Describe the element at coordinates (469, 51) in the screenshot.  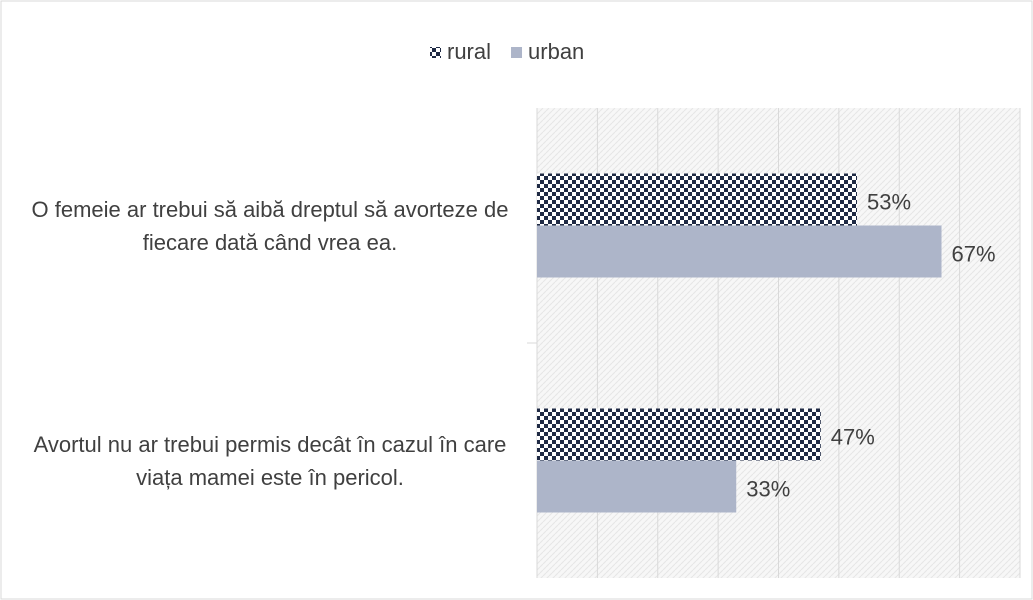
I see `legend-label: rural` at that location.